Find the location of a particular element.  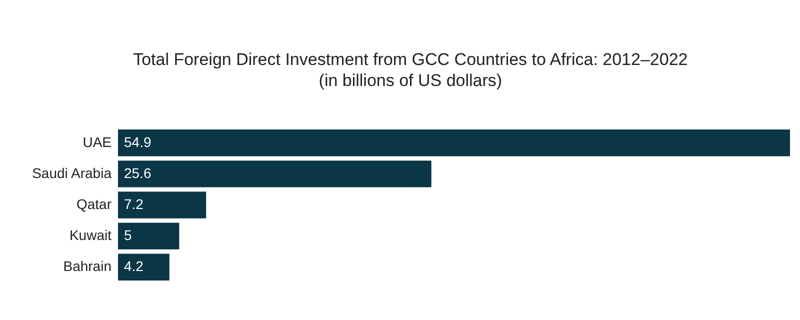

data-label: 7.2 is located at coordinates (134, 204).